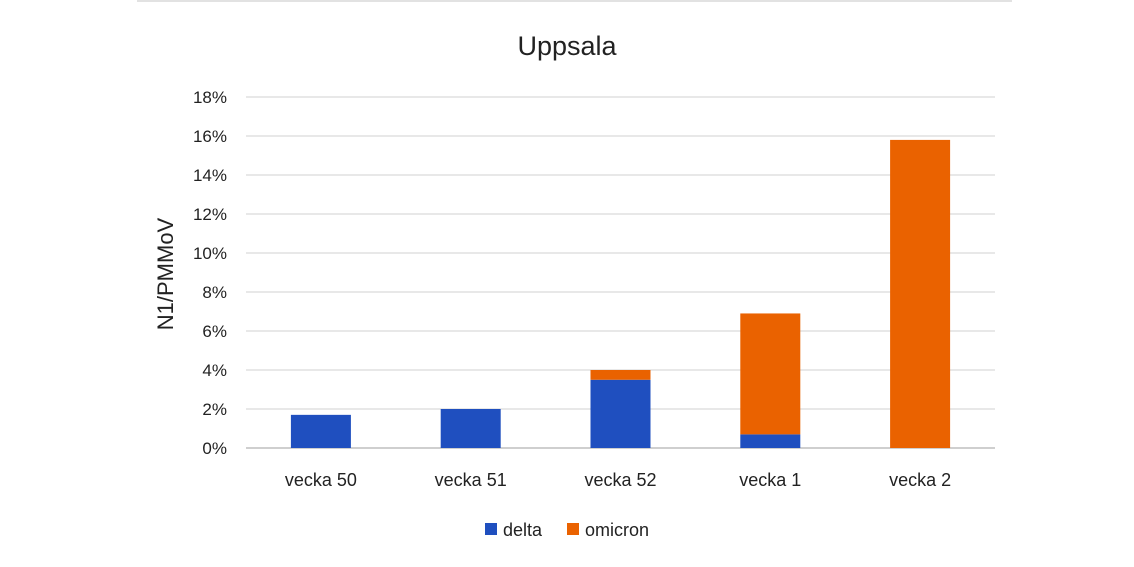  What do you see at coordinates (214, 331) in the screenshot?
I see `y-tick-label: 6%` at bounding box center [214, 331].